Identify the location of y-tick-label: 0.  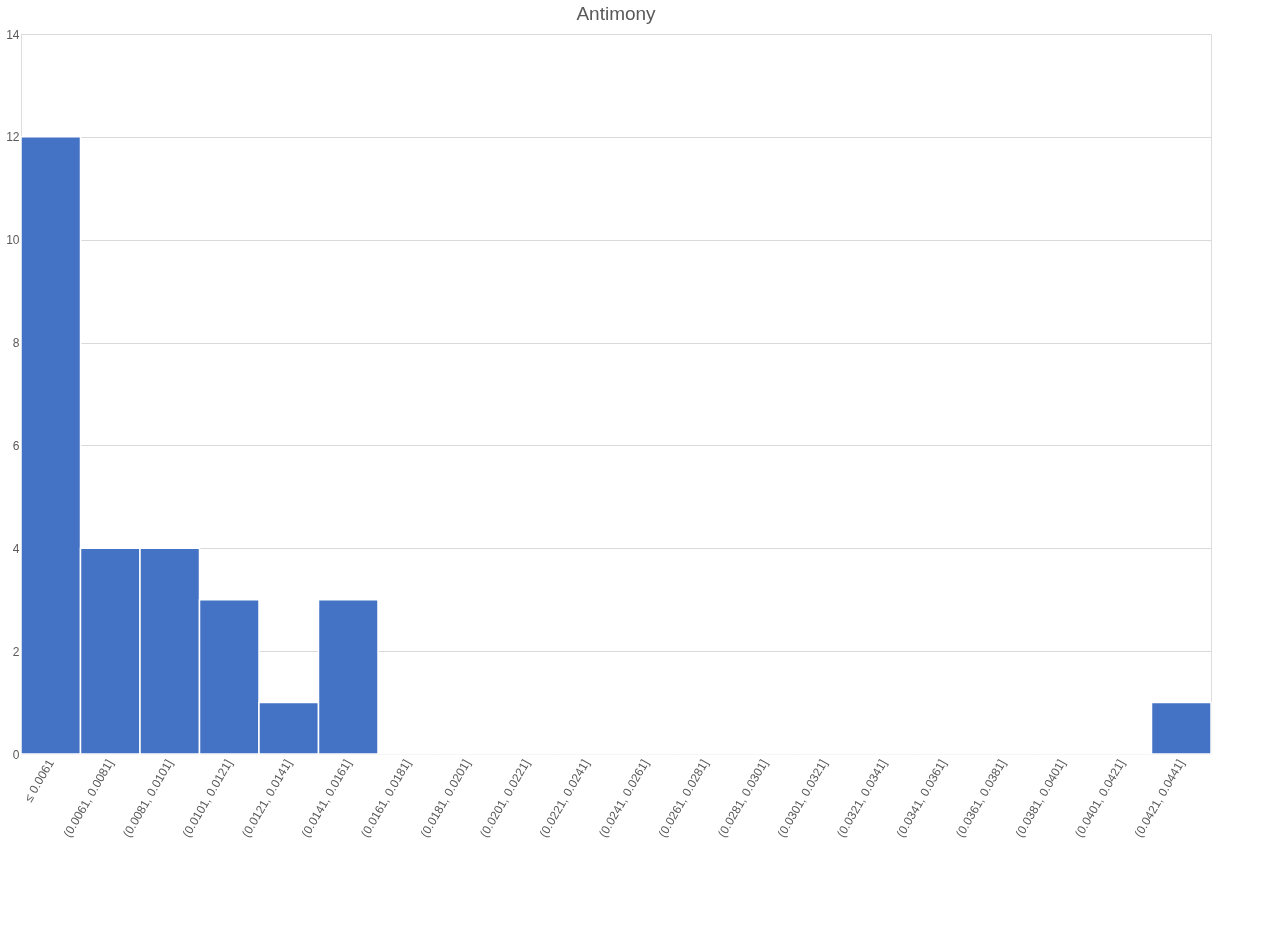
(16, 754).